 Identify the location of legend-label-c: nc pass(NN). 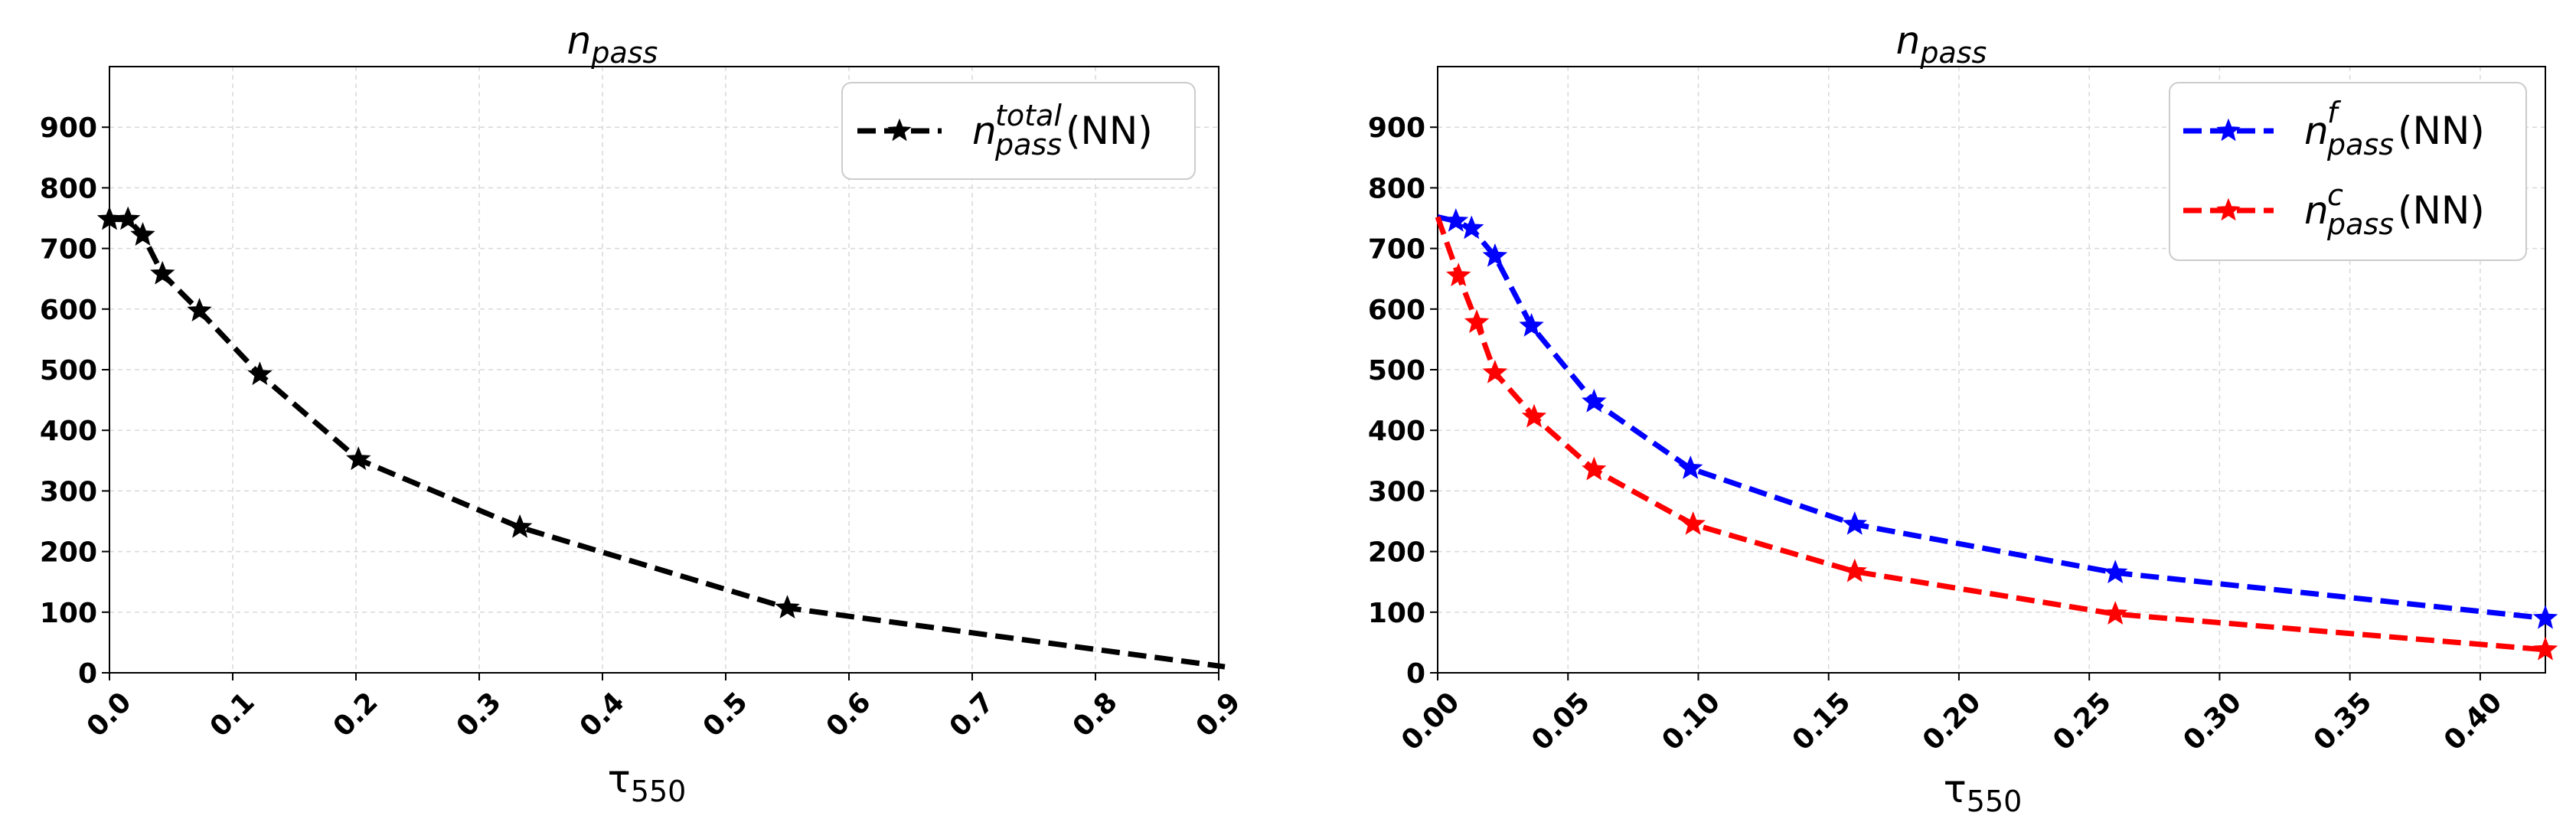
(2394, 210).